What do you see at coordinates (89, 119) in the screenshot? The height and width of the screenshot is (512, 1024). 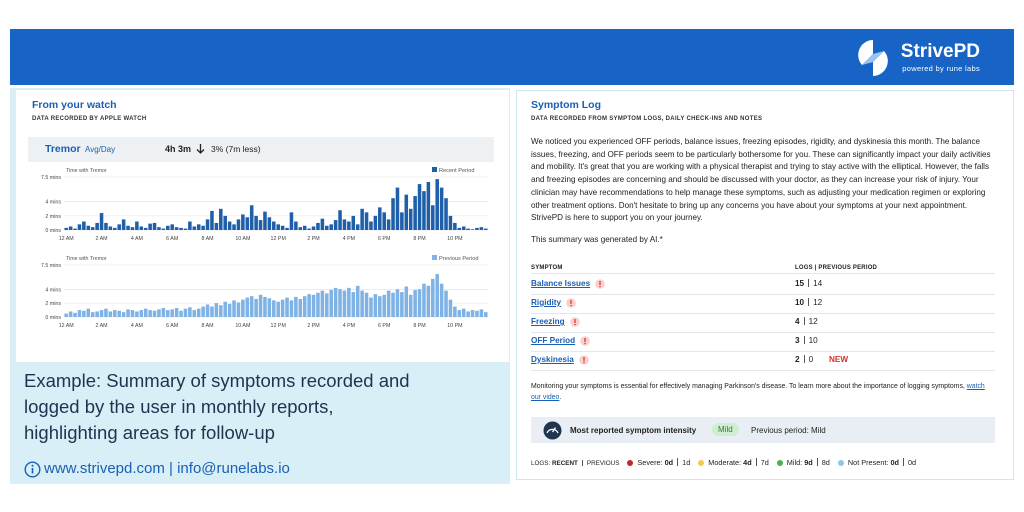 I see `watch-subtitle: DATA RECORDED BY APPLE WATCH` at bounding box center [89, 119].